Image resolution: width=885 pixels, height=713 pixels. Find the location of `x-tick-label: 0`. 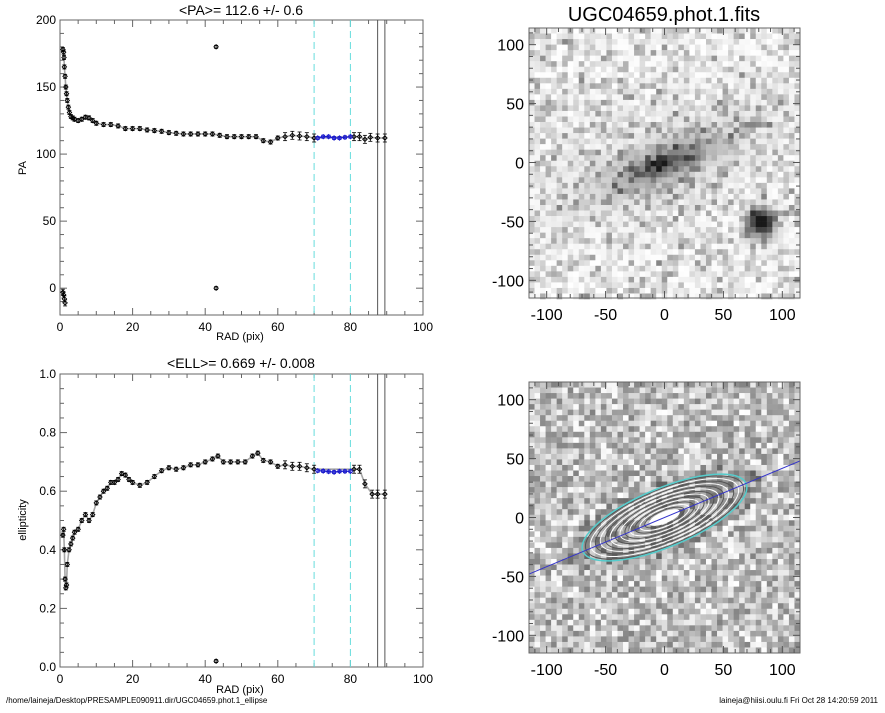

x-tick-label: 0 is located at coordinates (664, 315).